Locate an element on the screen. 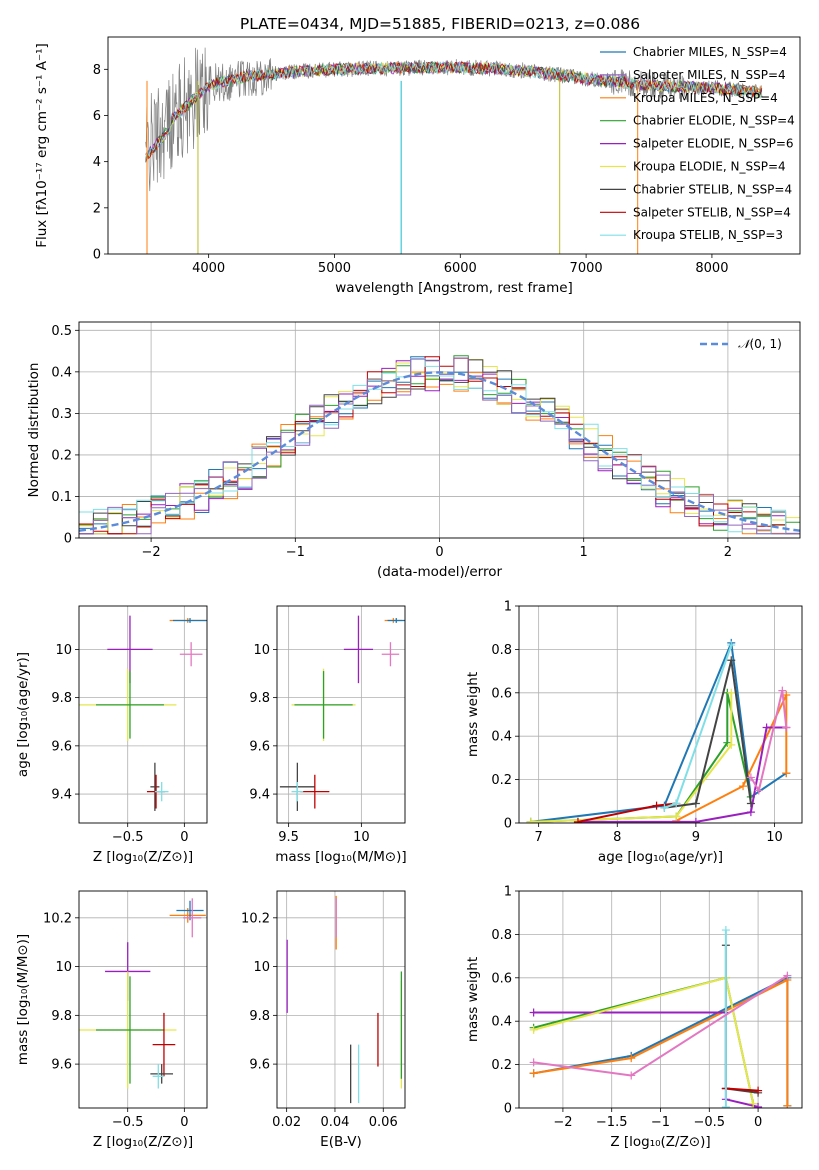 Image resolution: width=819 pixels, height=1170 pixels. x-tick-label: 2 is located at coordinates (728, 552).